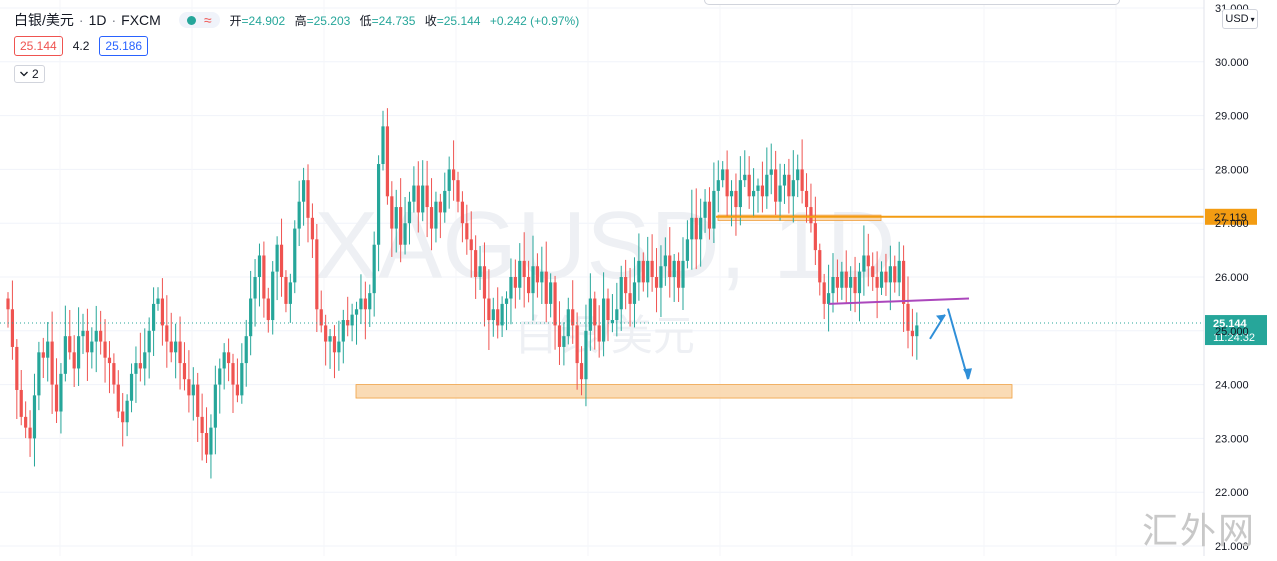 Image resolution: width=1277 pixels, height=561 pixels. Describe the element at coordinates (958, 344) in the screenshot. I see `projection-down-arrow` at that location.